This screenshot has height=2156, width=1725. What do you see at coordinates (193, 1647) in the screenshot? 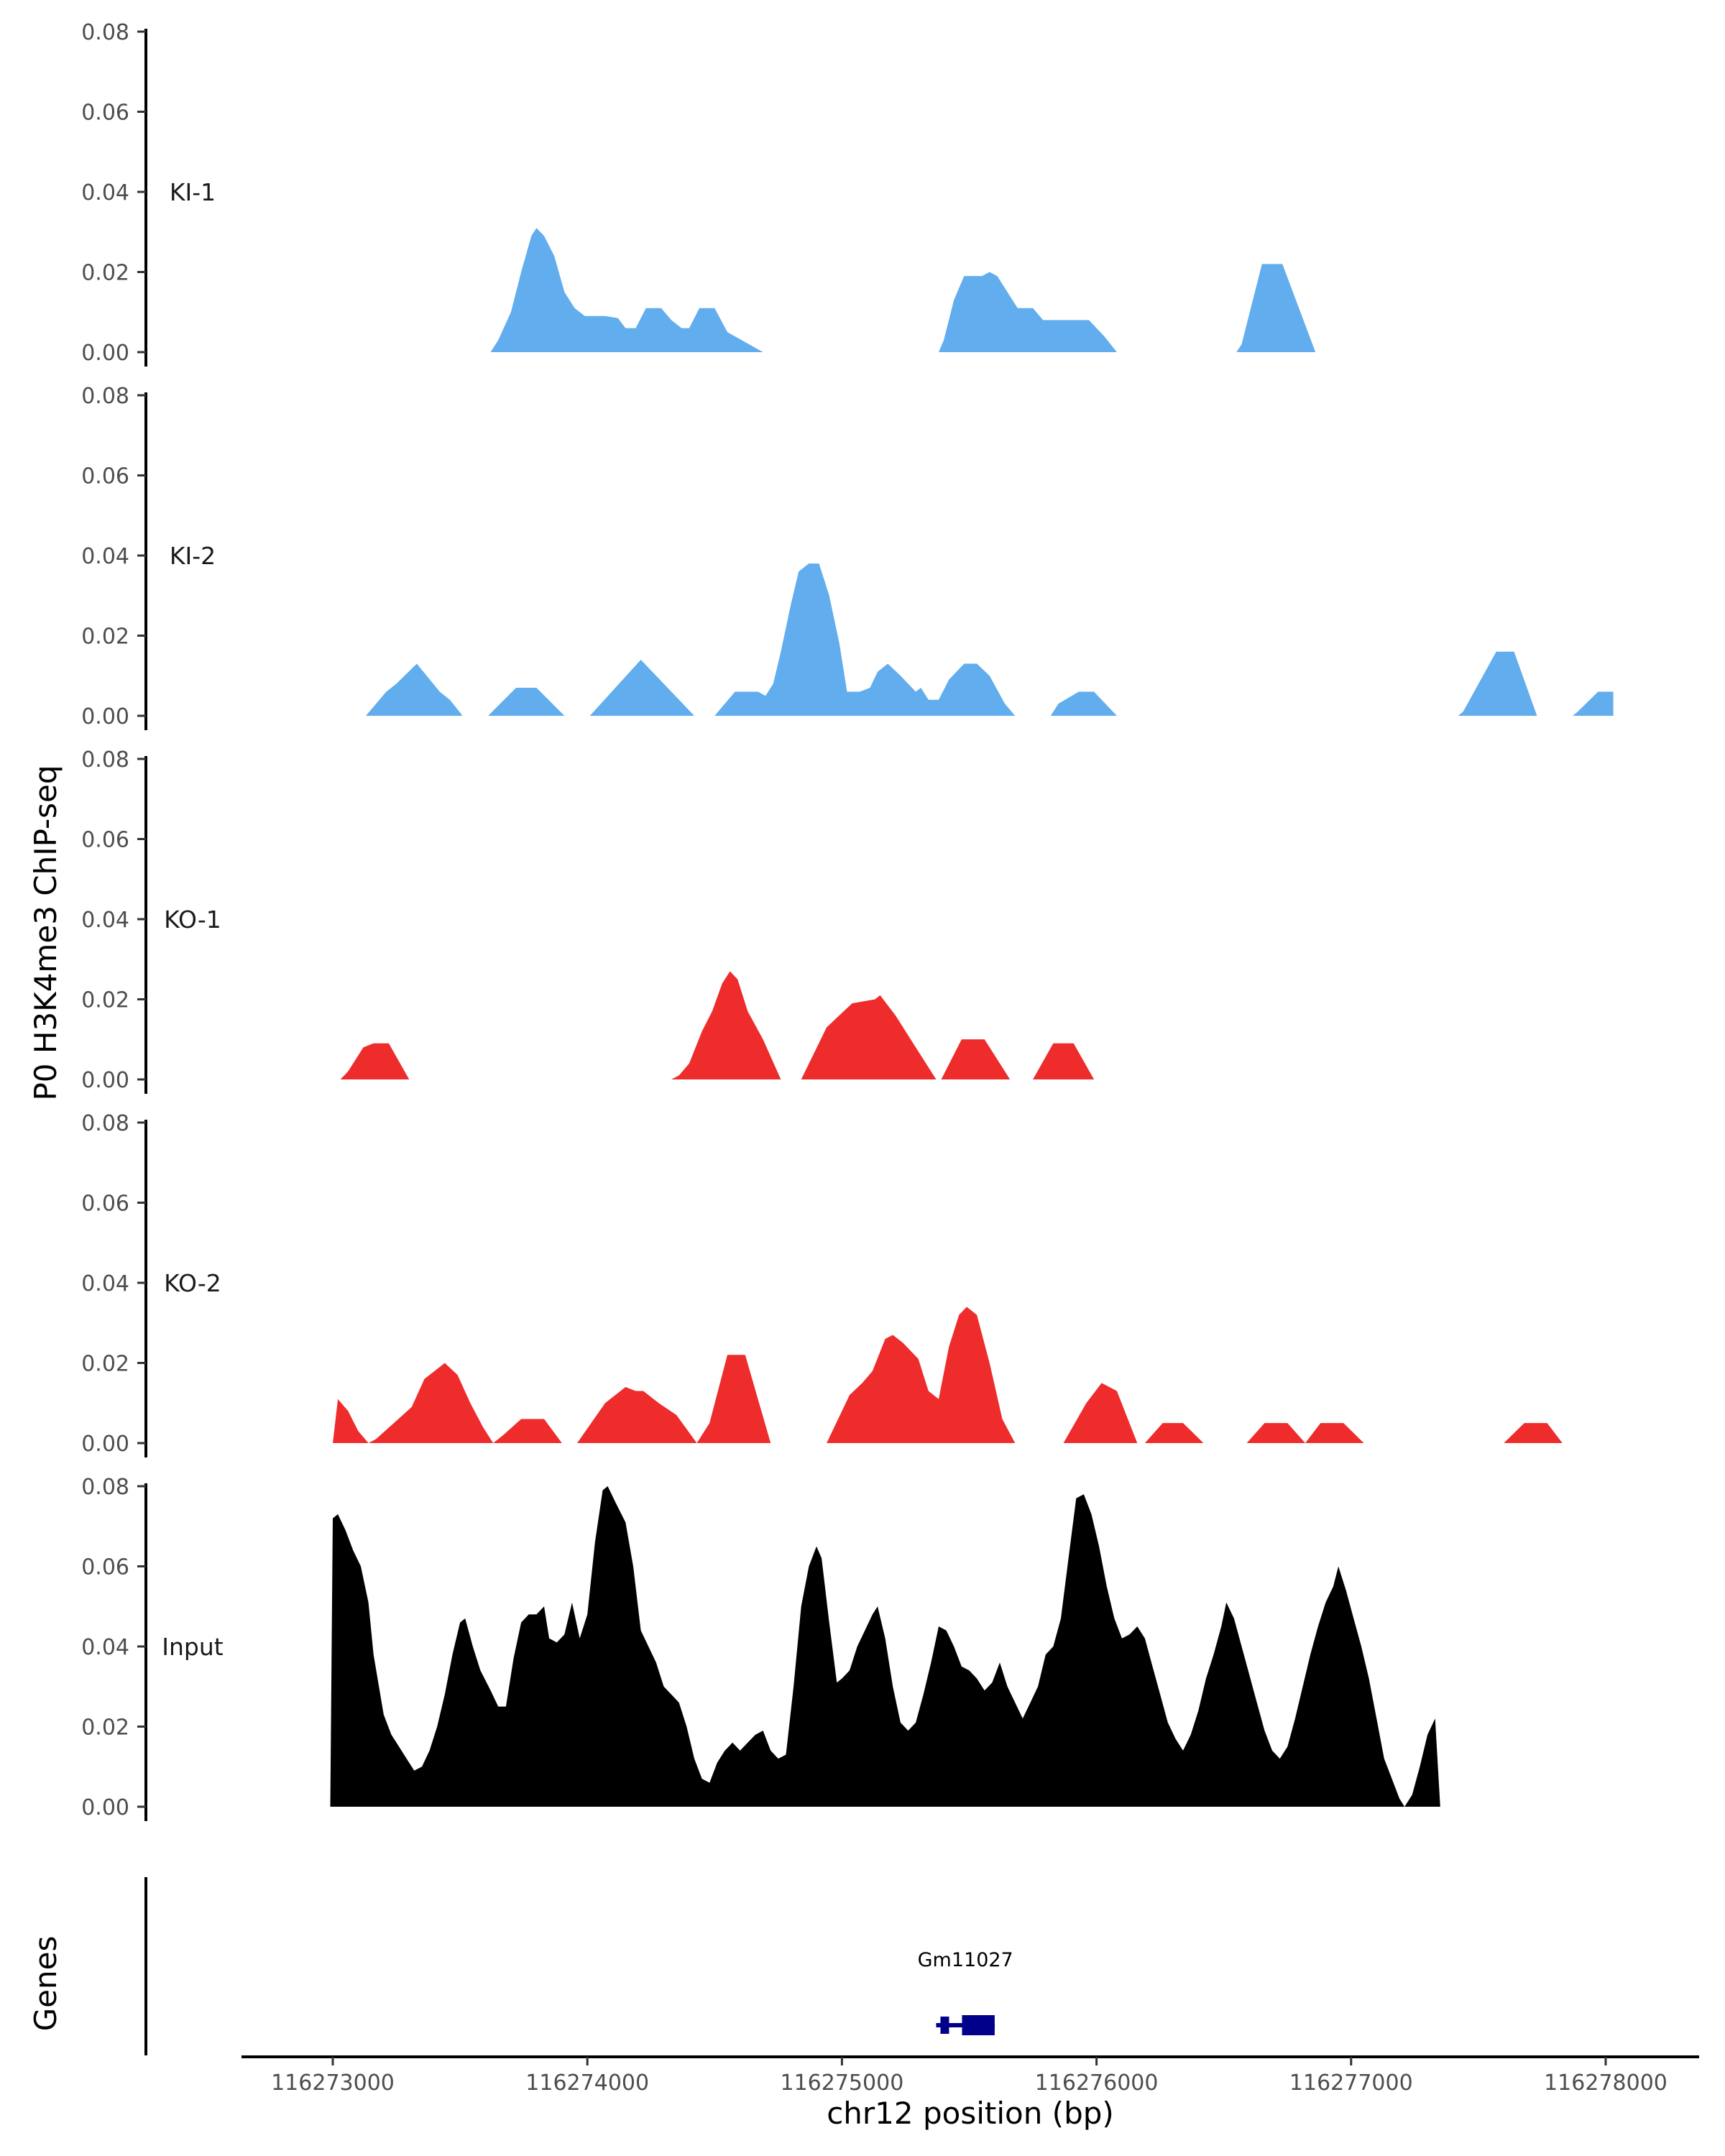
I see `track-label: Input` at bounding box center [193, 1647].